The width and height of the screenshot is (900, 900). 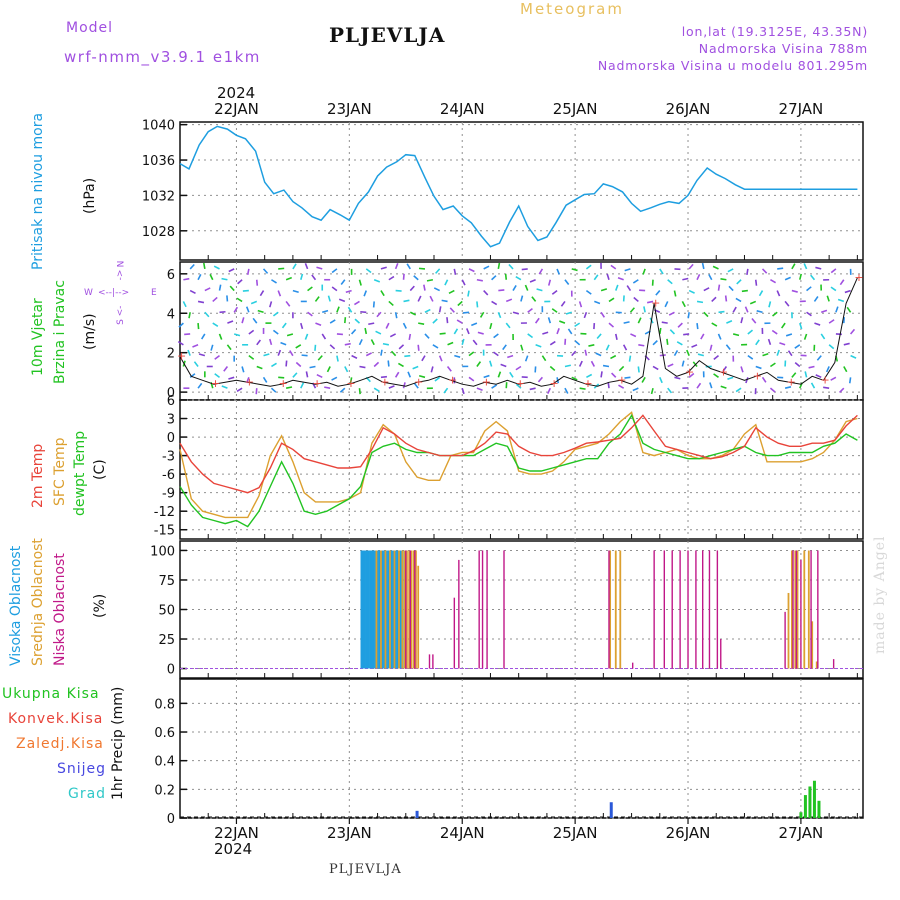 I want to click on y-tick-label-temperature: -6, so click(x=168, y=475).